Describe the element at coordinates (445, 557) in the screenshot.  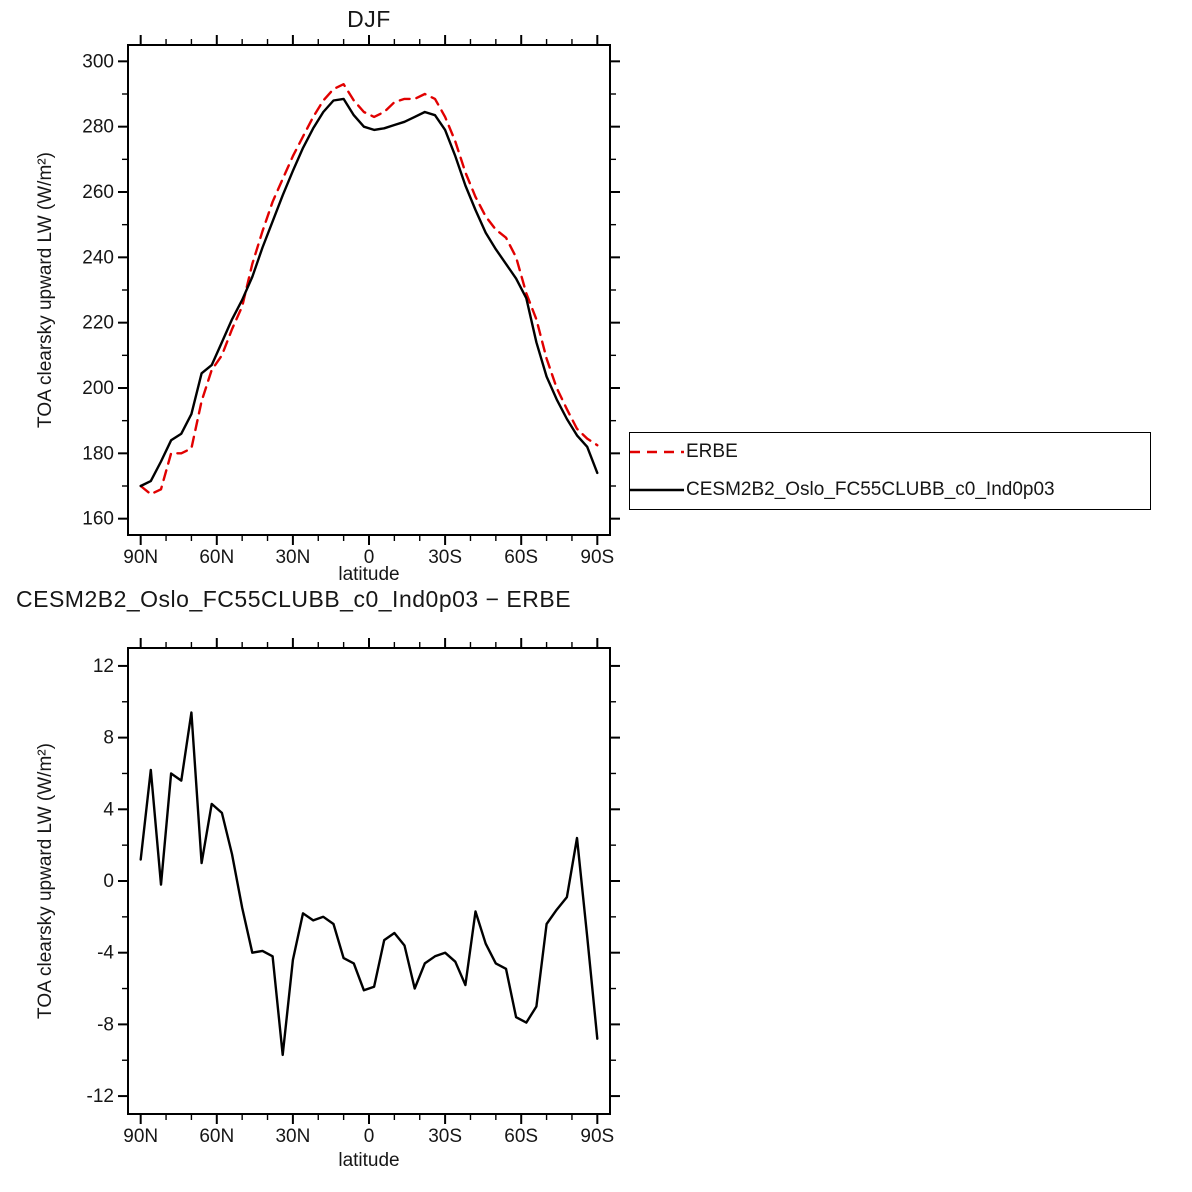
I see `top-x-tick-label: 30S` at that location.